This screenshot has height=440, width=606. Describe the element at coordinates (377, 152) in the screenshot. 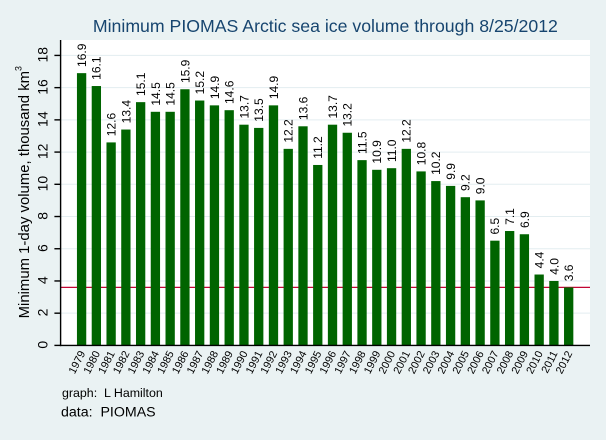

I see `svg-text: 10.9` at that location.